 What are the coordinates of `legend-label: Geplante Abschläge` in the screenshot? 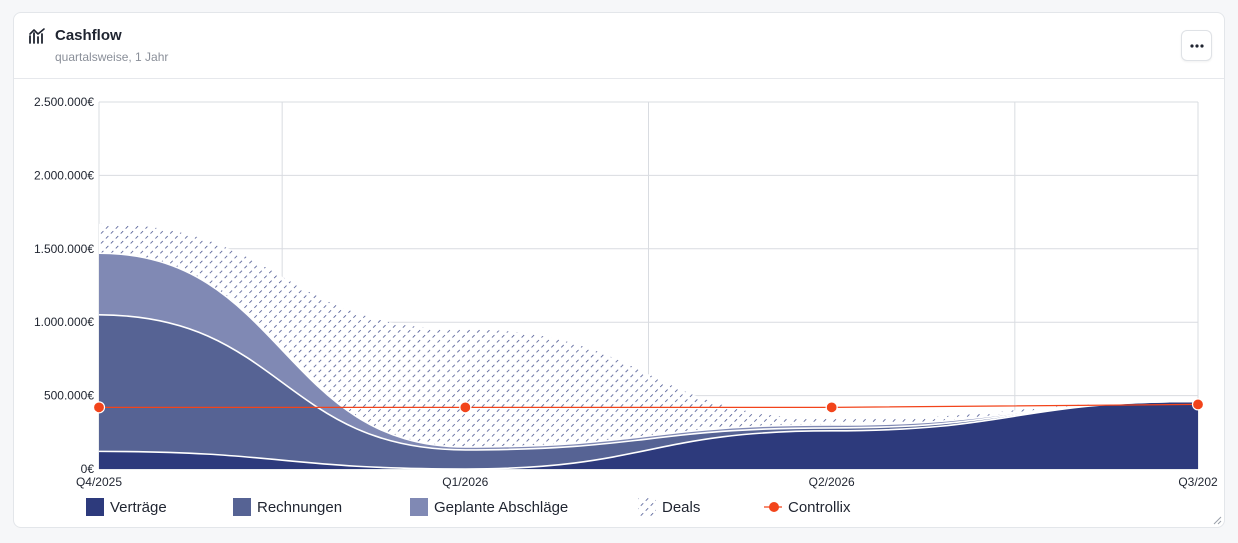 It's located at (501, 507).